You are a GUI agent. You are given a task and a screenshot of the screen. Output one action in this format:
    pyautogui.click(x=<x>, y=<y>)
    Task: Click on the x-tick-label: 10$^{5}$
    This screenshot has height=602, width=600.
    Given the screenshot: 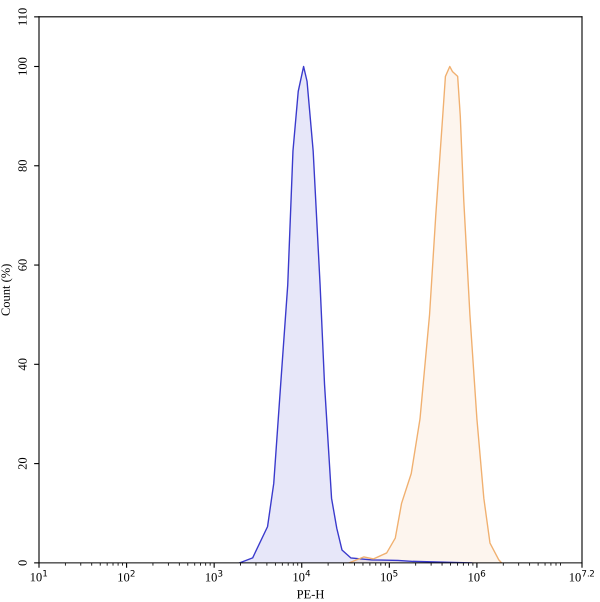 What is the action you would take?
    pyautogui.click(x=389, y=576)
    